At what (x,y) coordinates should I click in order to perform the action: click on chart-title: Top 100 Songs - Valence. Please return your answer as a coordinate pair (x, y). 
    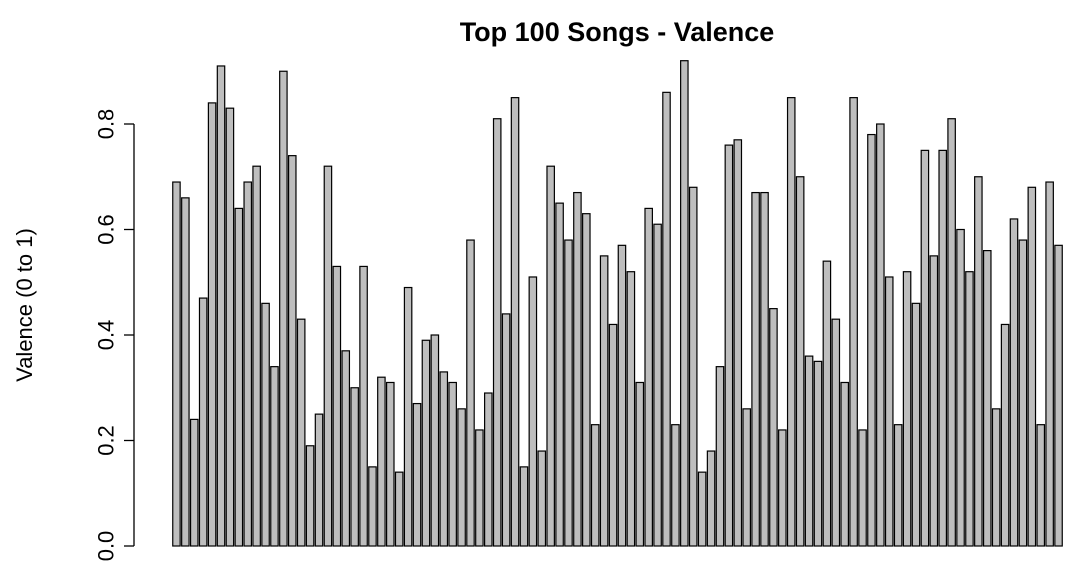
    Looking at the image, I should click on (617, 32).